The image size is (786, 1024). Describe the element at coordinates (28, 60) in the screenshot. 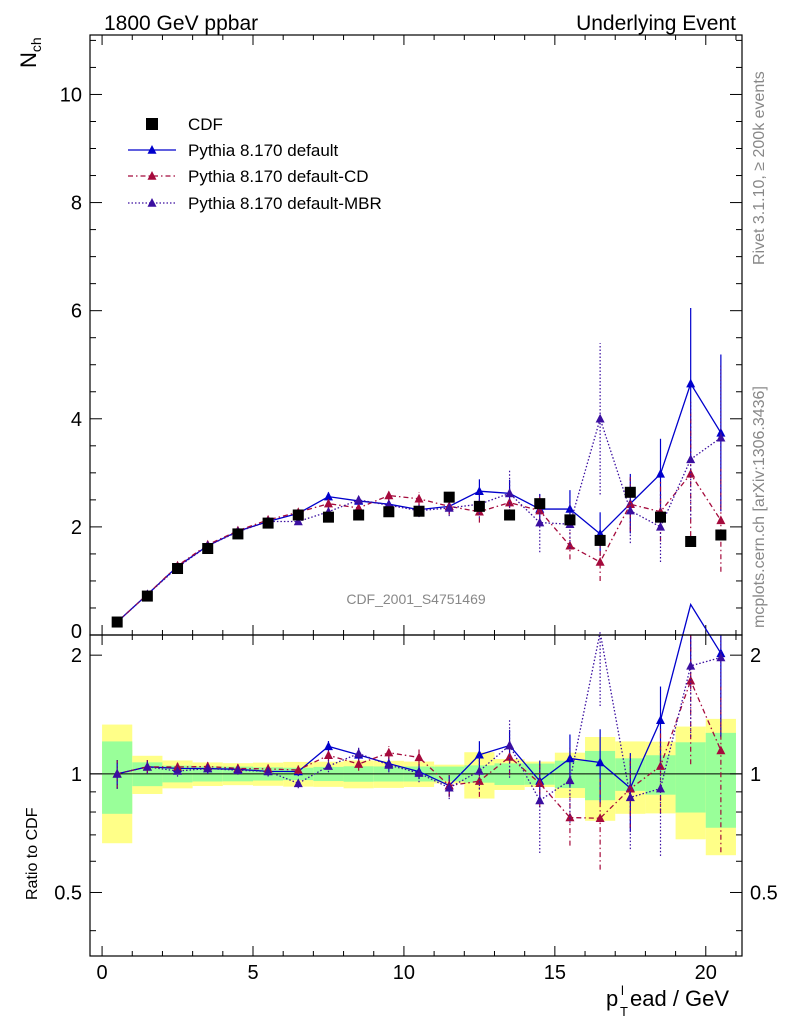

I see `main-ylabel: N` at that location.